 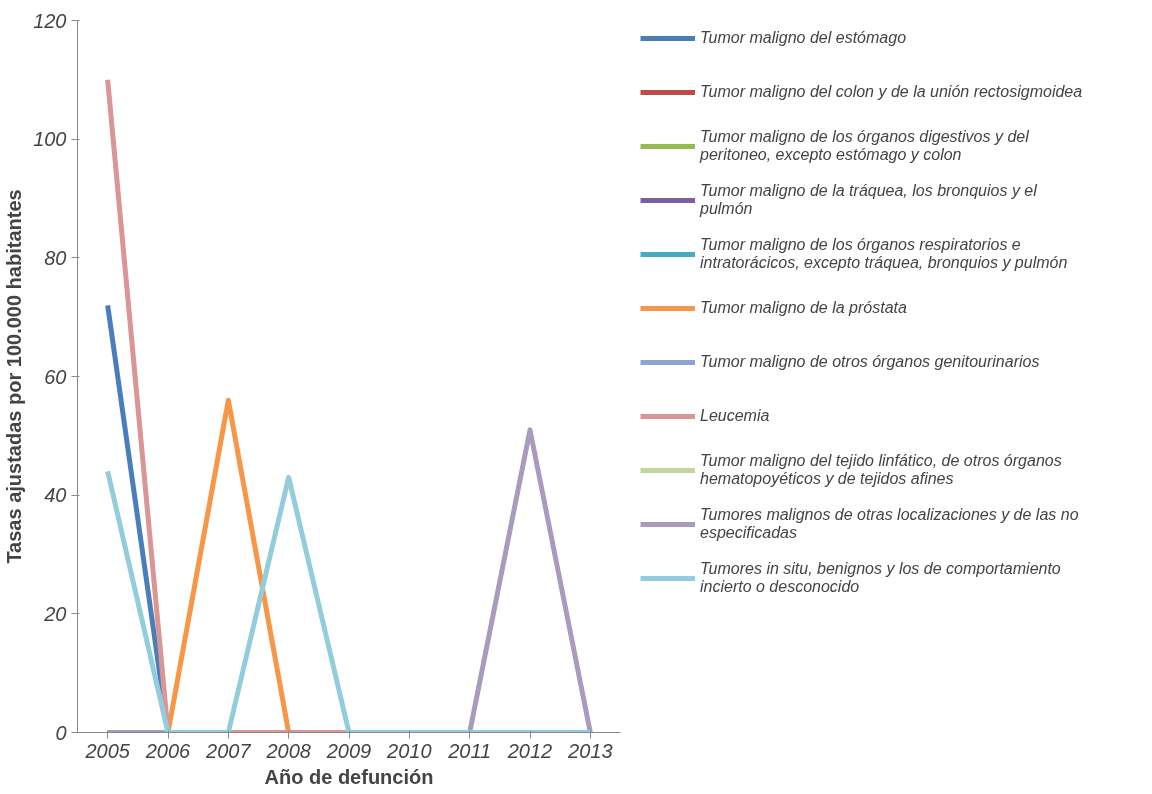 What do you see at coordinates (735, 416) in the screenshot?
I see `legend-label: Leucemia` at bounding box center [735, 416].